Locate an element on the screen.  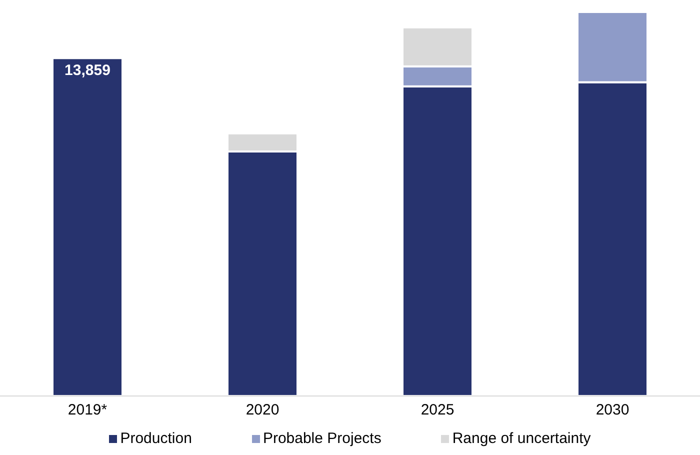
x-tick-label: 2025 is located at coordinates (437, 410).